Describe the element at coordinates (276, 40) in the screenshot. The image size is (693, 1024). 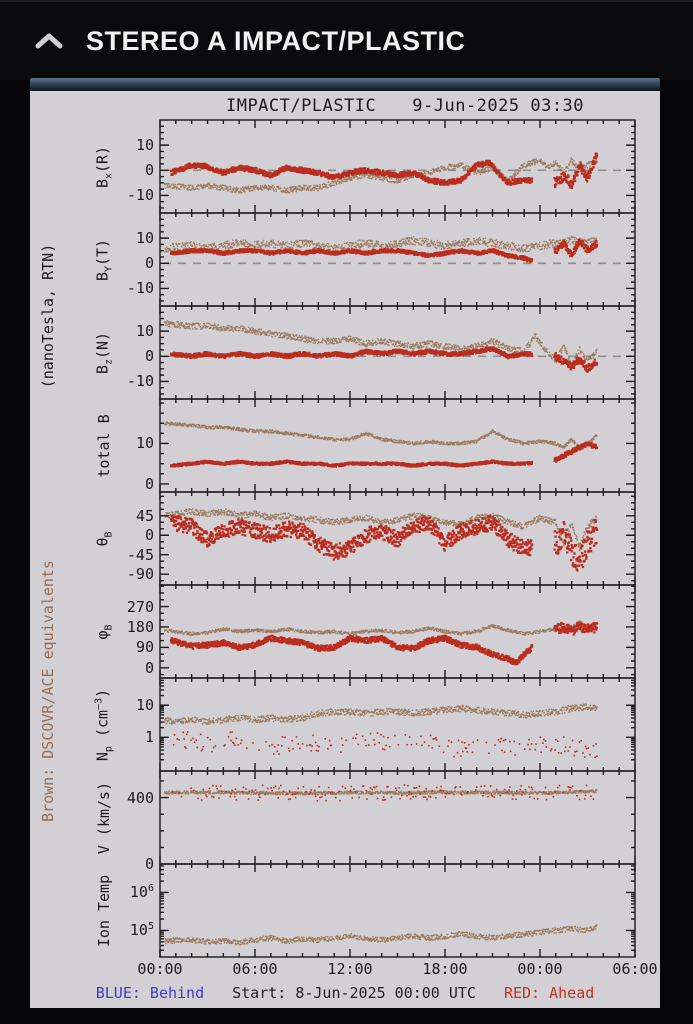
I see `section-title: STEREO A IMPACT/PLASTIC` at that location.